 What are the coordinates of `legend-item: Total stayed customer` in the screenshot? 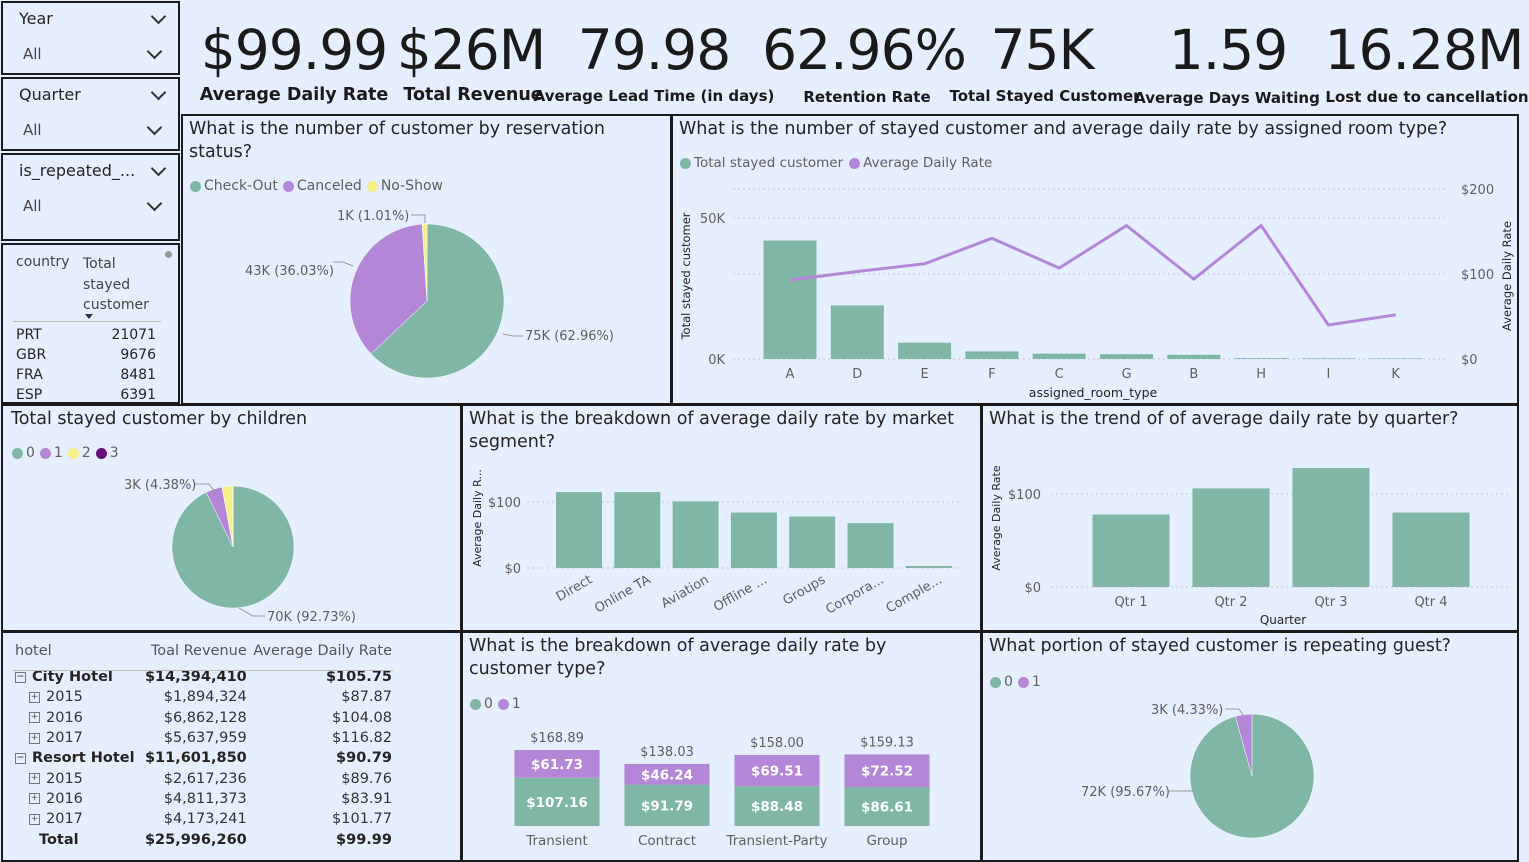 It's located at (761, 163).